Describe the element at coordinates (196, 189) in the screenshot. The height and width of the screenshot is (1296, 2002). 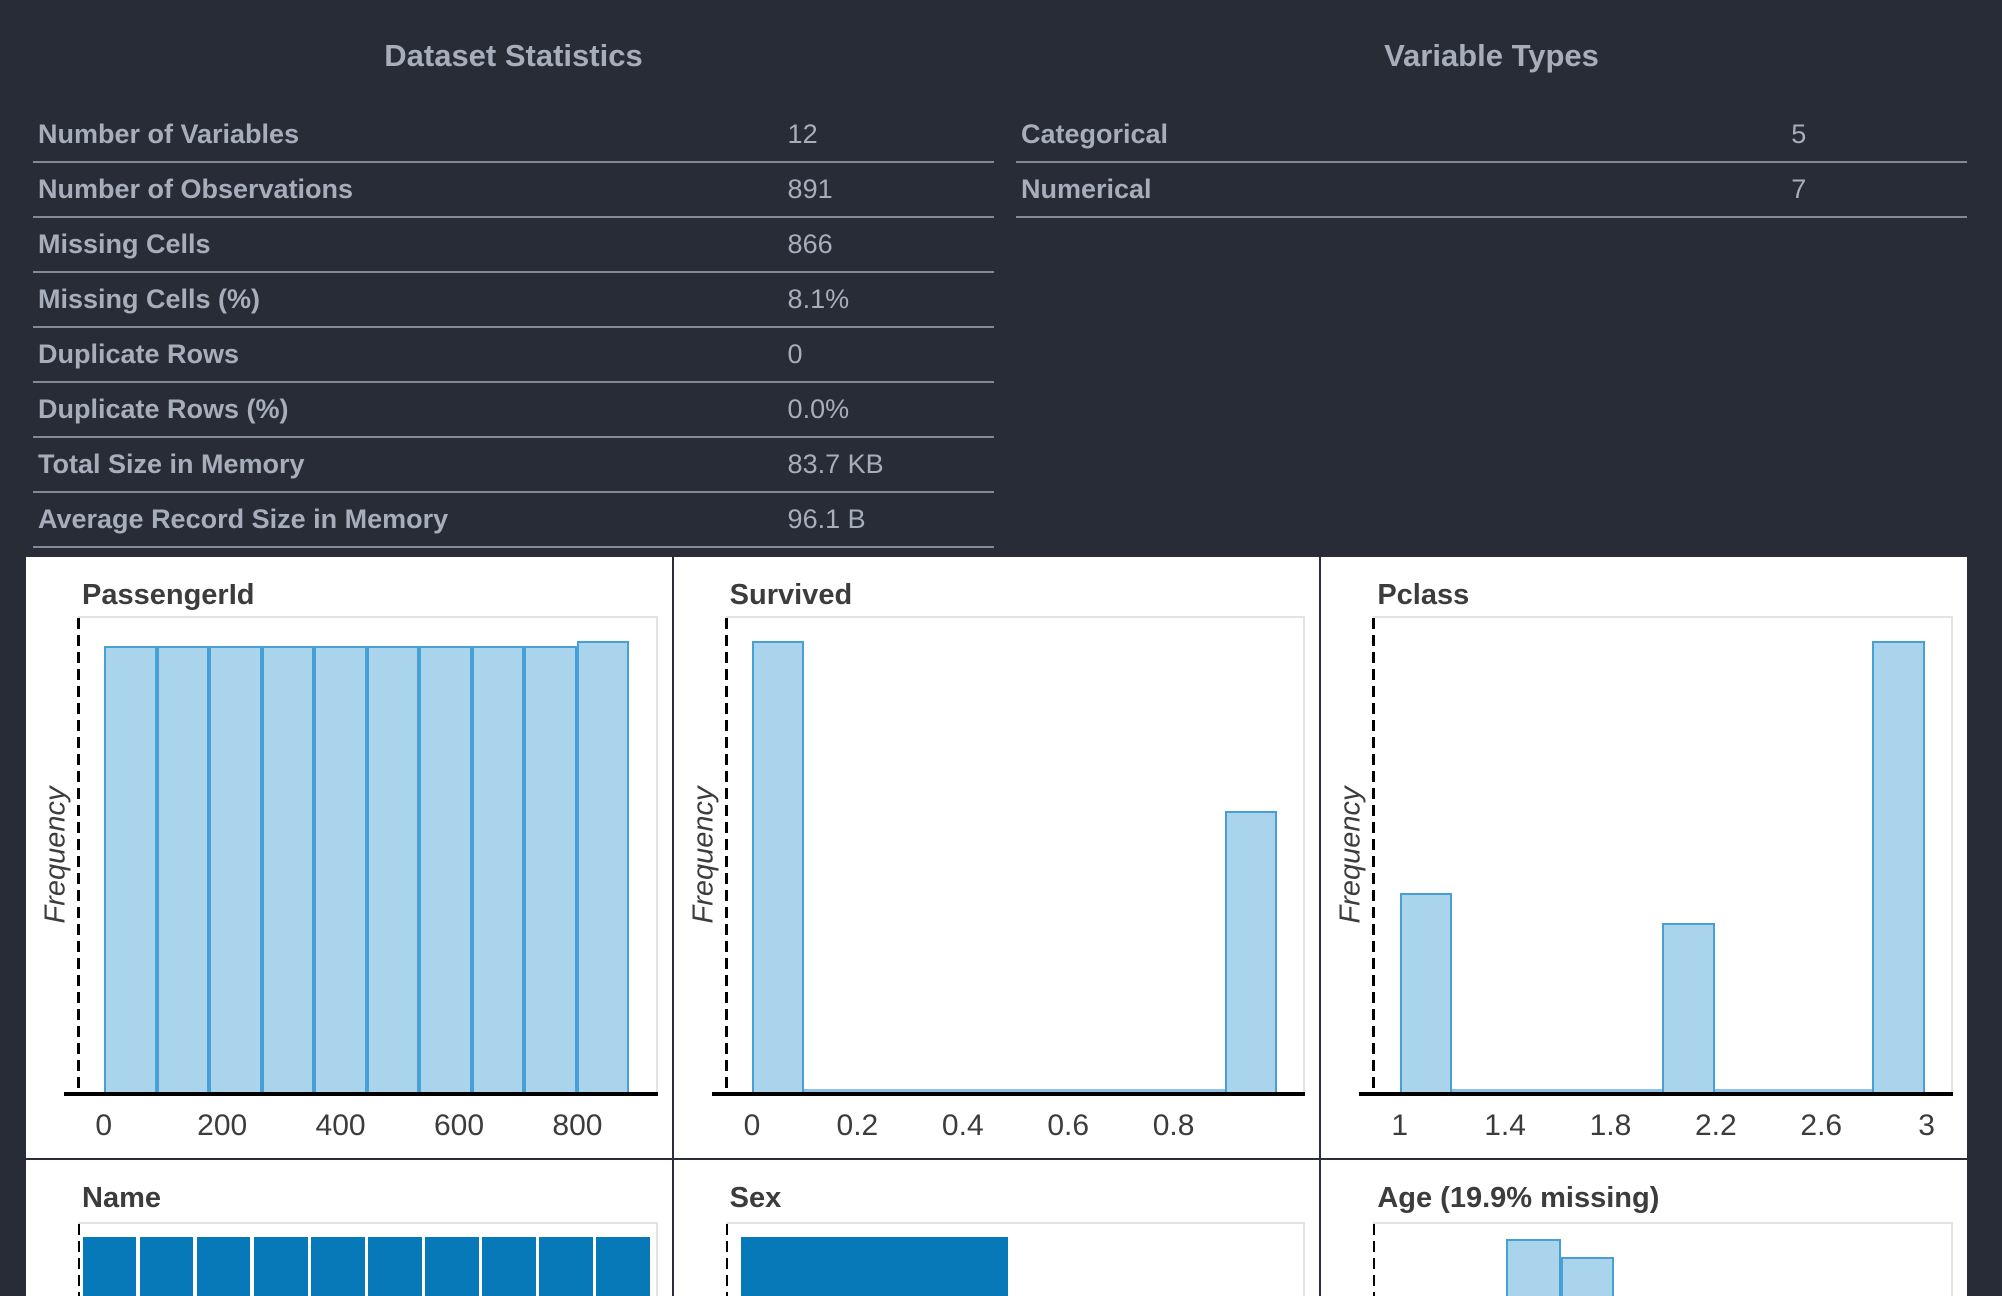
I see `stat-label: Number of Observations` at that location.